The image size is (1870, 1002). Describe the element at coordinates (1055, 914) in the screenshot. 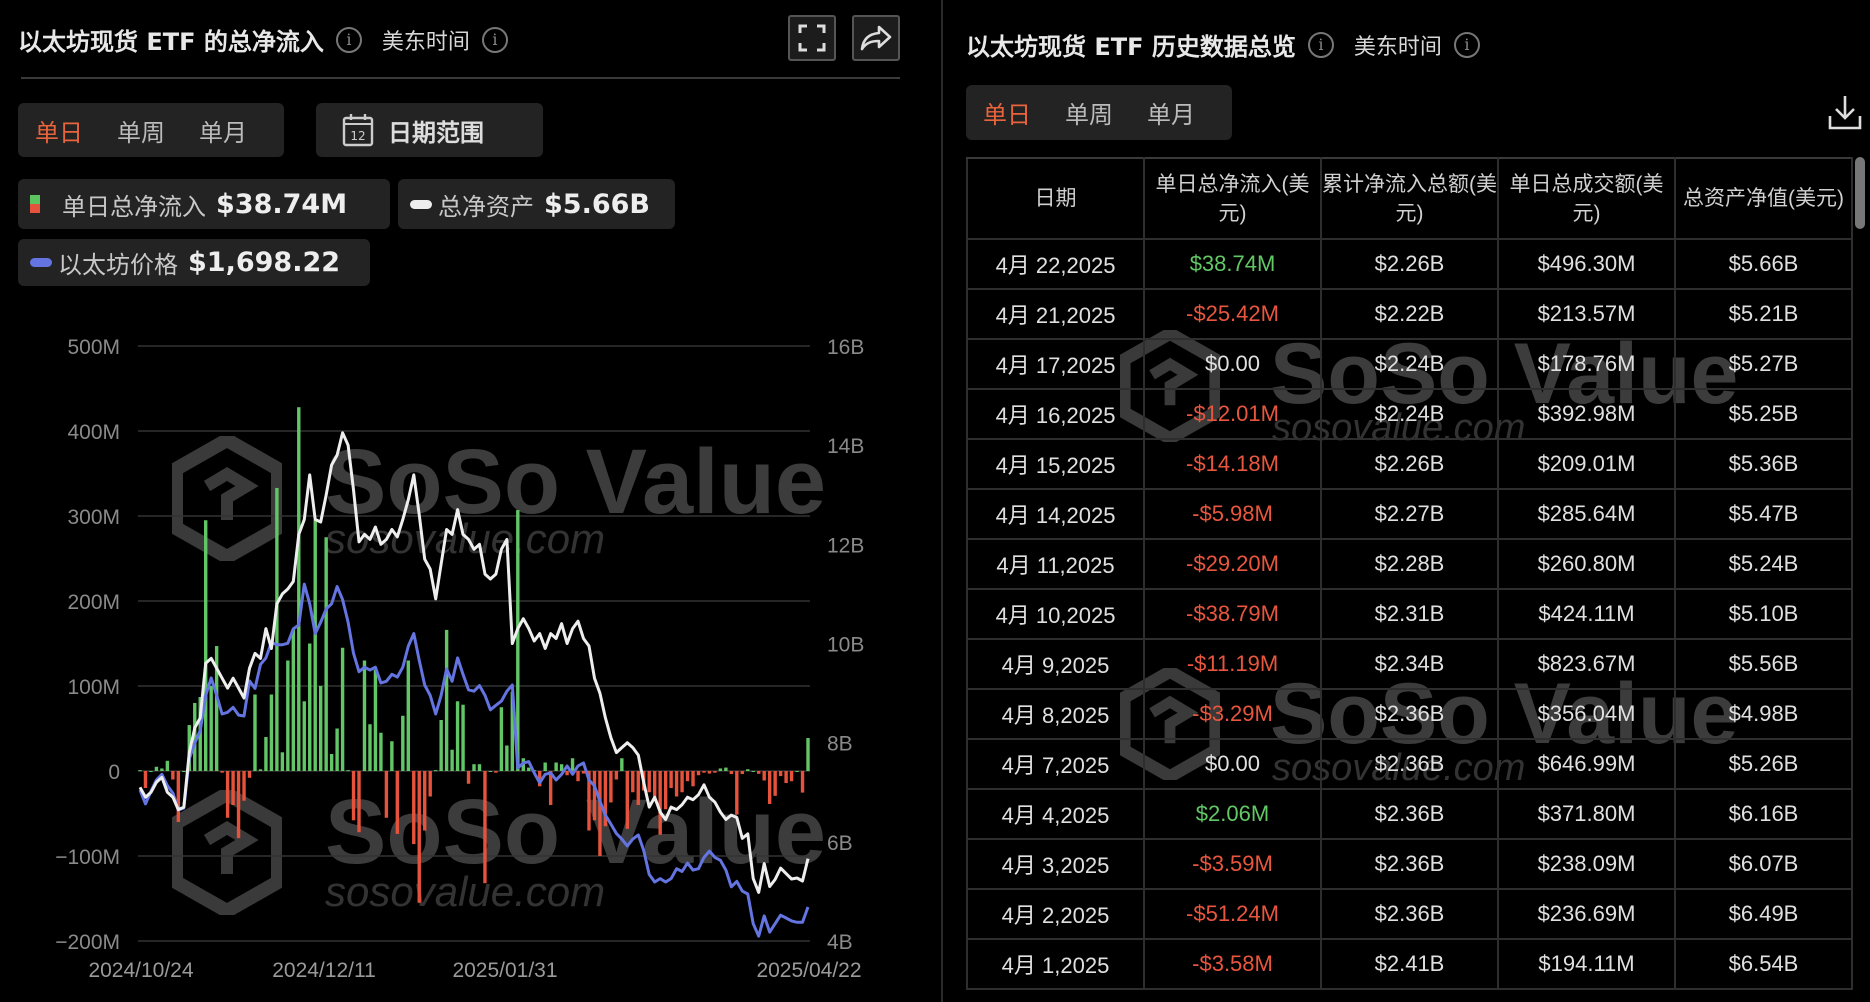

I see `date-cell: 4月 2,2025` at that location.